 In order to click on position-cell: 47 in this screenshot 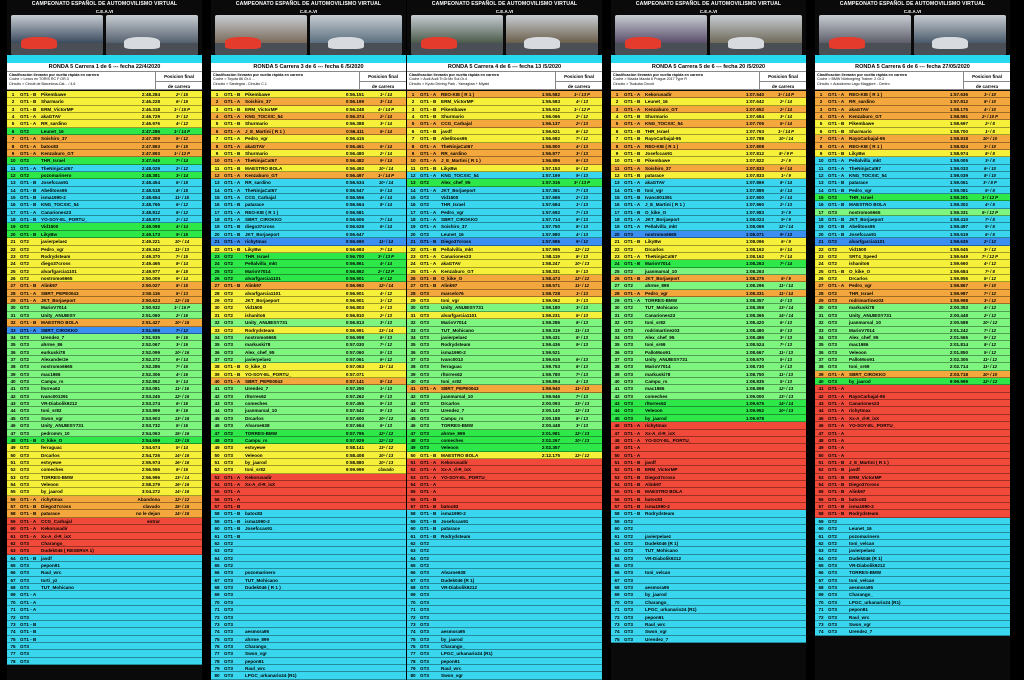, I will do `click(617, 433)`.